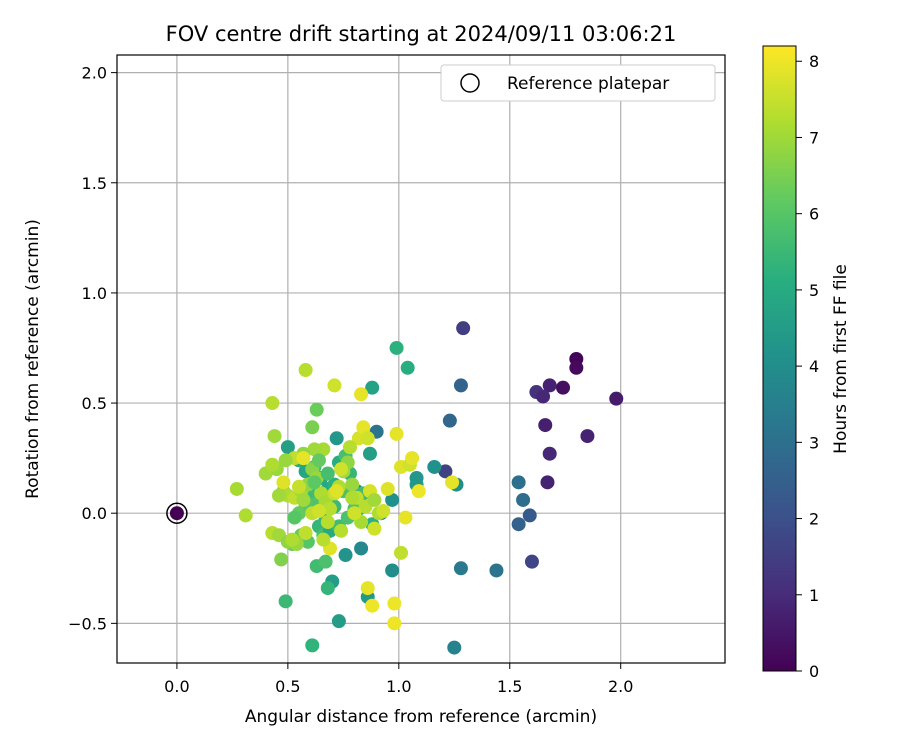 The width and height of the screenshot is (900, 750). Describe the element at coordinates (398, 686) in the screenshot. I see `x-tick-label: 1.0` at that location.